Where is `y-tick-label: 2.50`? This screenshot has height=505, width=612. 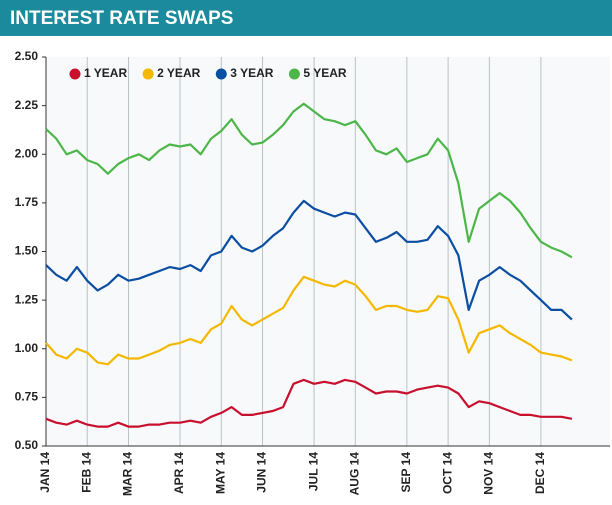 y-tick-label: 2.50 is located at coordinates (27, 56).